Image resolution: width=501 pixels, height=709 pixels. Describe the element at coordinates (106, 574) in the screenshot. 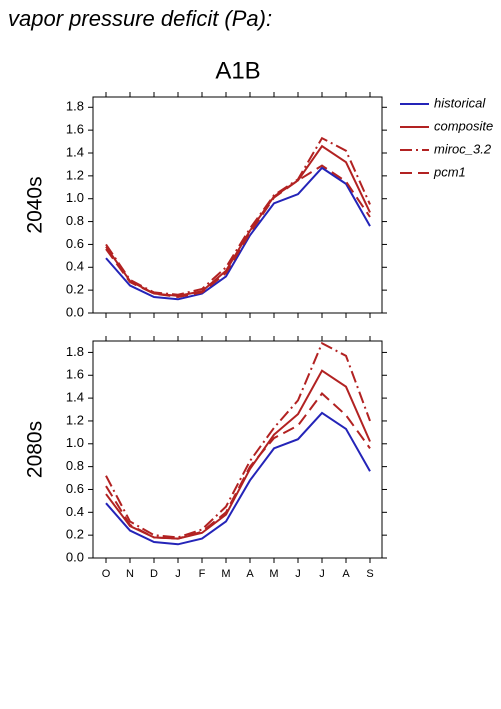

I see `x-tick-label: O` at that location.